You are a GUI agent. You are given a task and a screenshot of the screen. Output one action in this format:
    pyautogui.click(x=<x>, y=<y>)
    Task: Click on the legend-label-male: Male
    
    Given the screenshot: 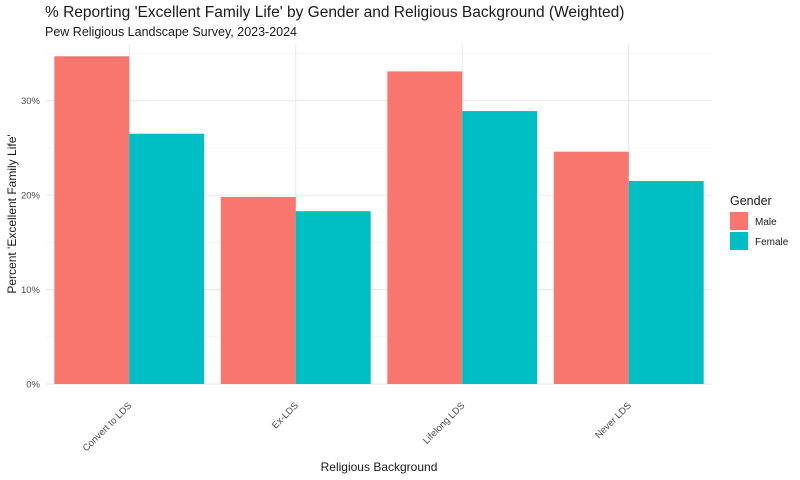 What is the action you would take?
    pyautogui.click(x=766, y=222)
    